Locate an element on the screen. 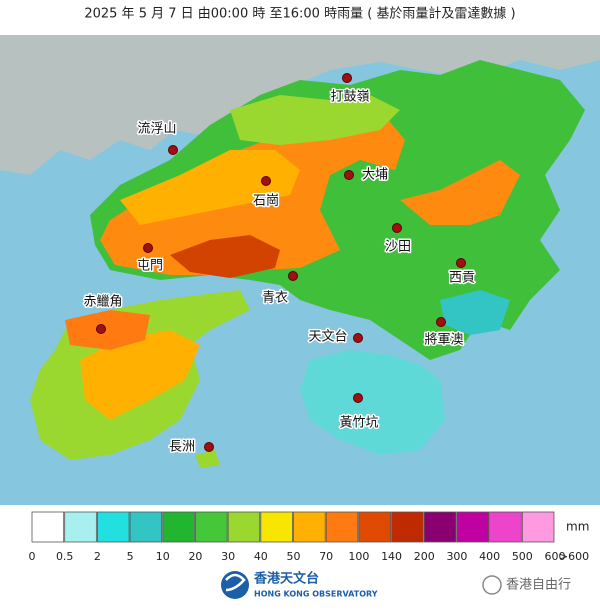 The width and height of the screenshot is (600, 615). logo-zh: 香港天文台 is located at coordinates (286, 579).